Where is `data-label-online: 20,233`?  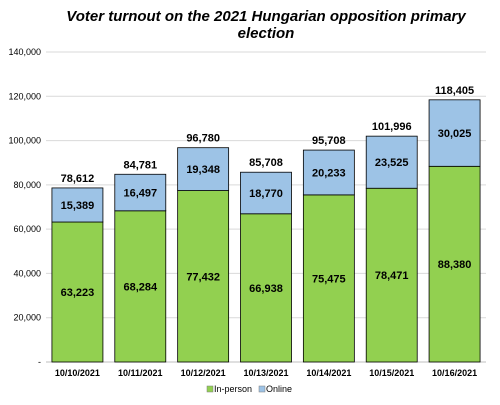 data-label-online: 20,233 is located at coordinates (329, 173).